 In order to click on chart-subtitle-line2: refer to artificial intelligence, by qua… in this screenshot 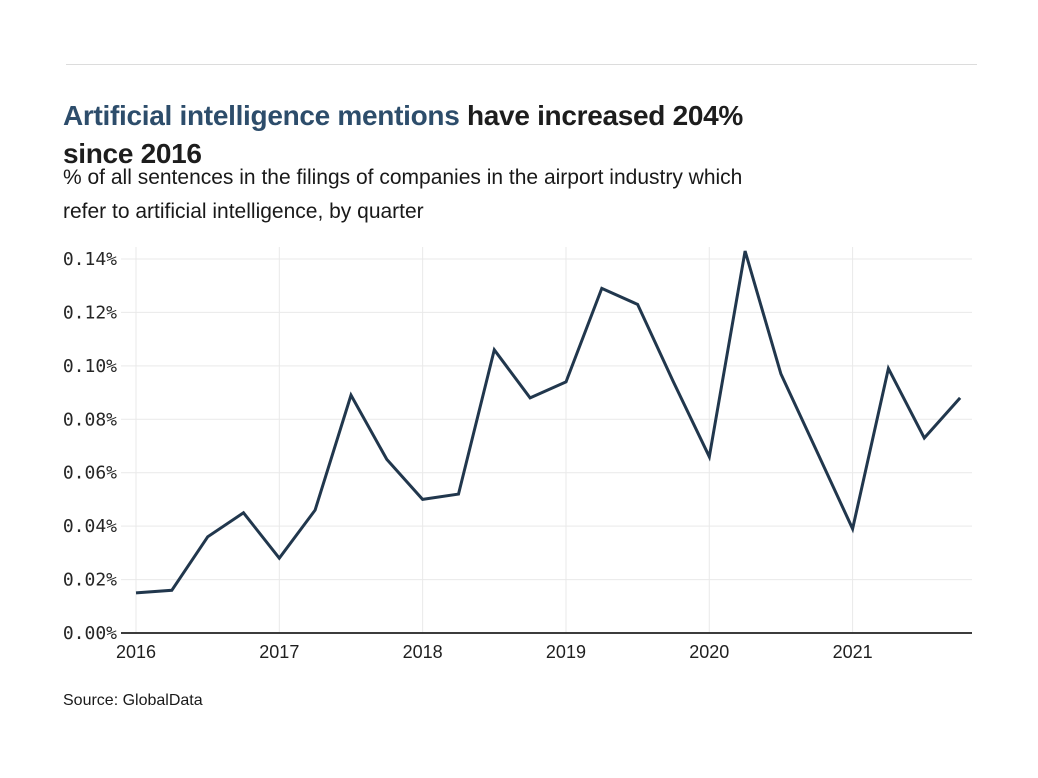, I will do `click(243, 211)`.